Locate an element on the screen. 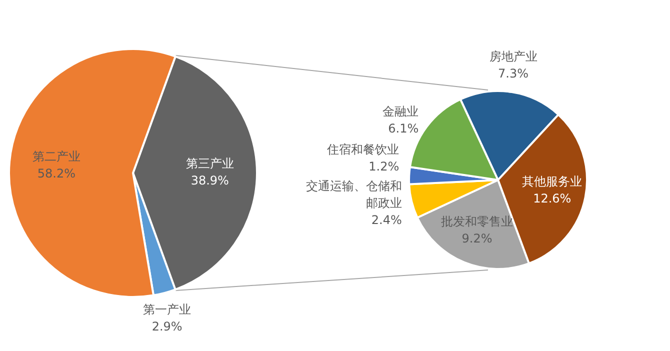  slice-label: 批发和零售业 is located at coordinates (477, 221).